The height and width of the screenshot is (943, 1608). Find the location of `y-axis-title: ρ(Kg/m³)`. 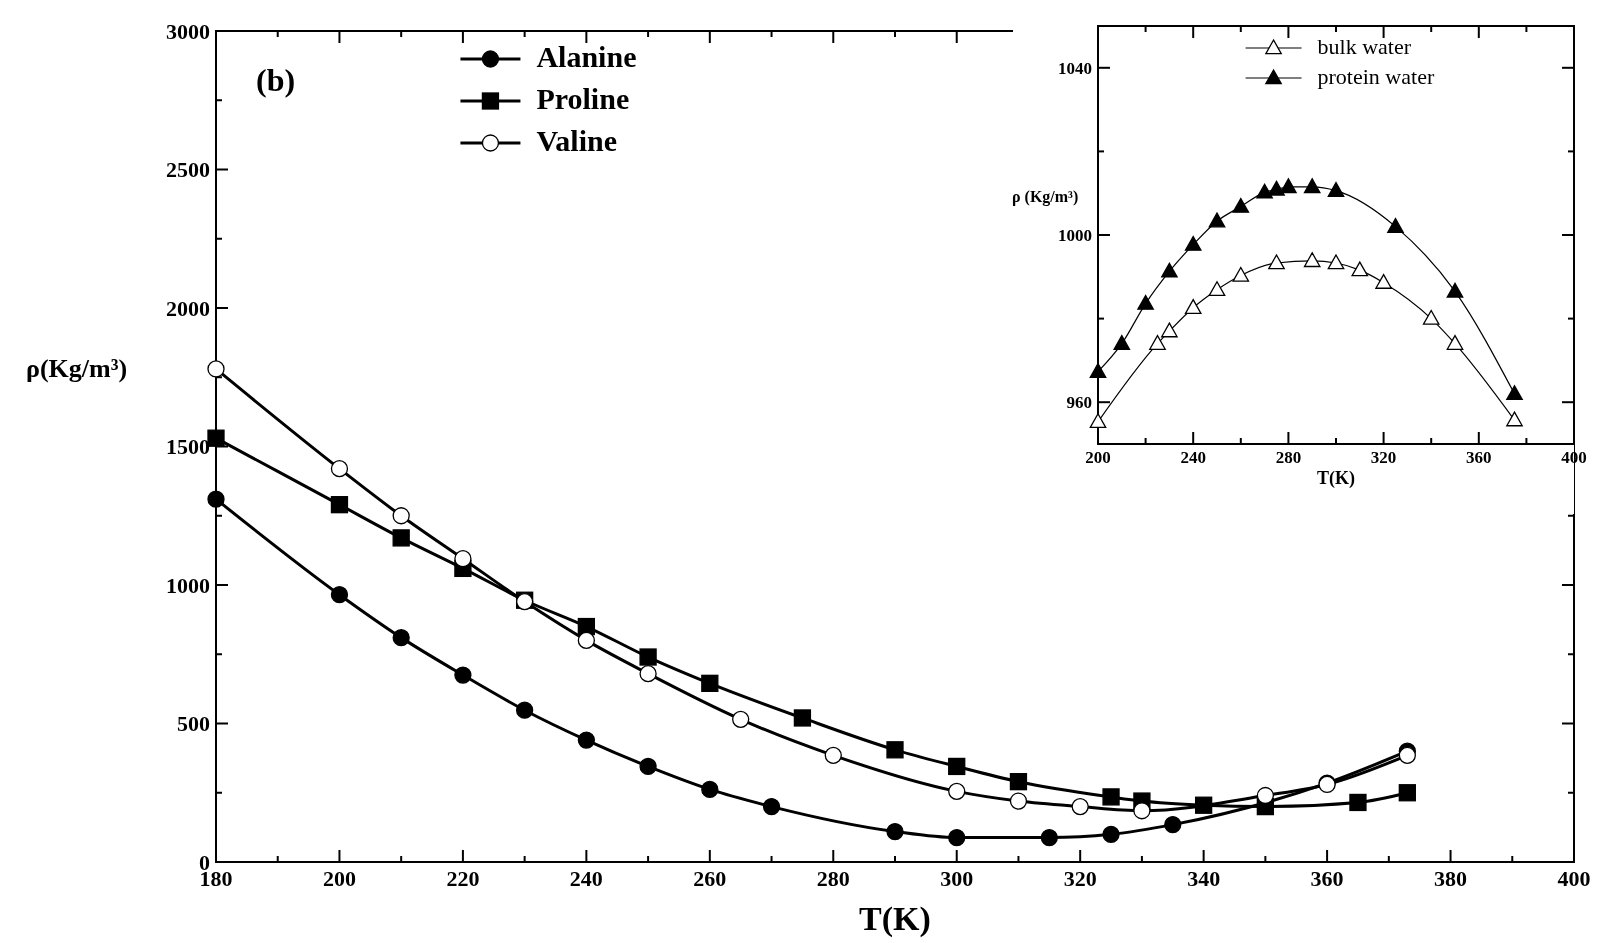

y-axis-title: ρ(Kg/m³) is located at coordinates (77, 369).